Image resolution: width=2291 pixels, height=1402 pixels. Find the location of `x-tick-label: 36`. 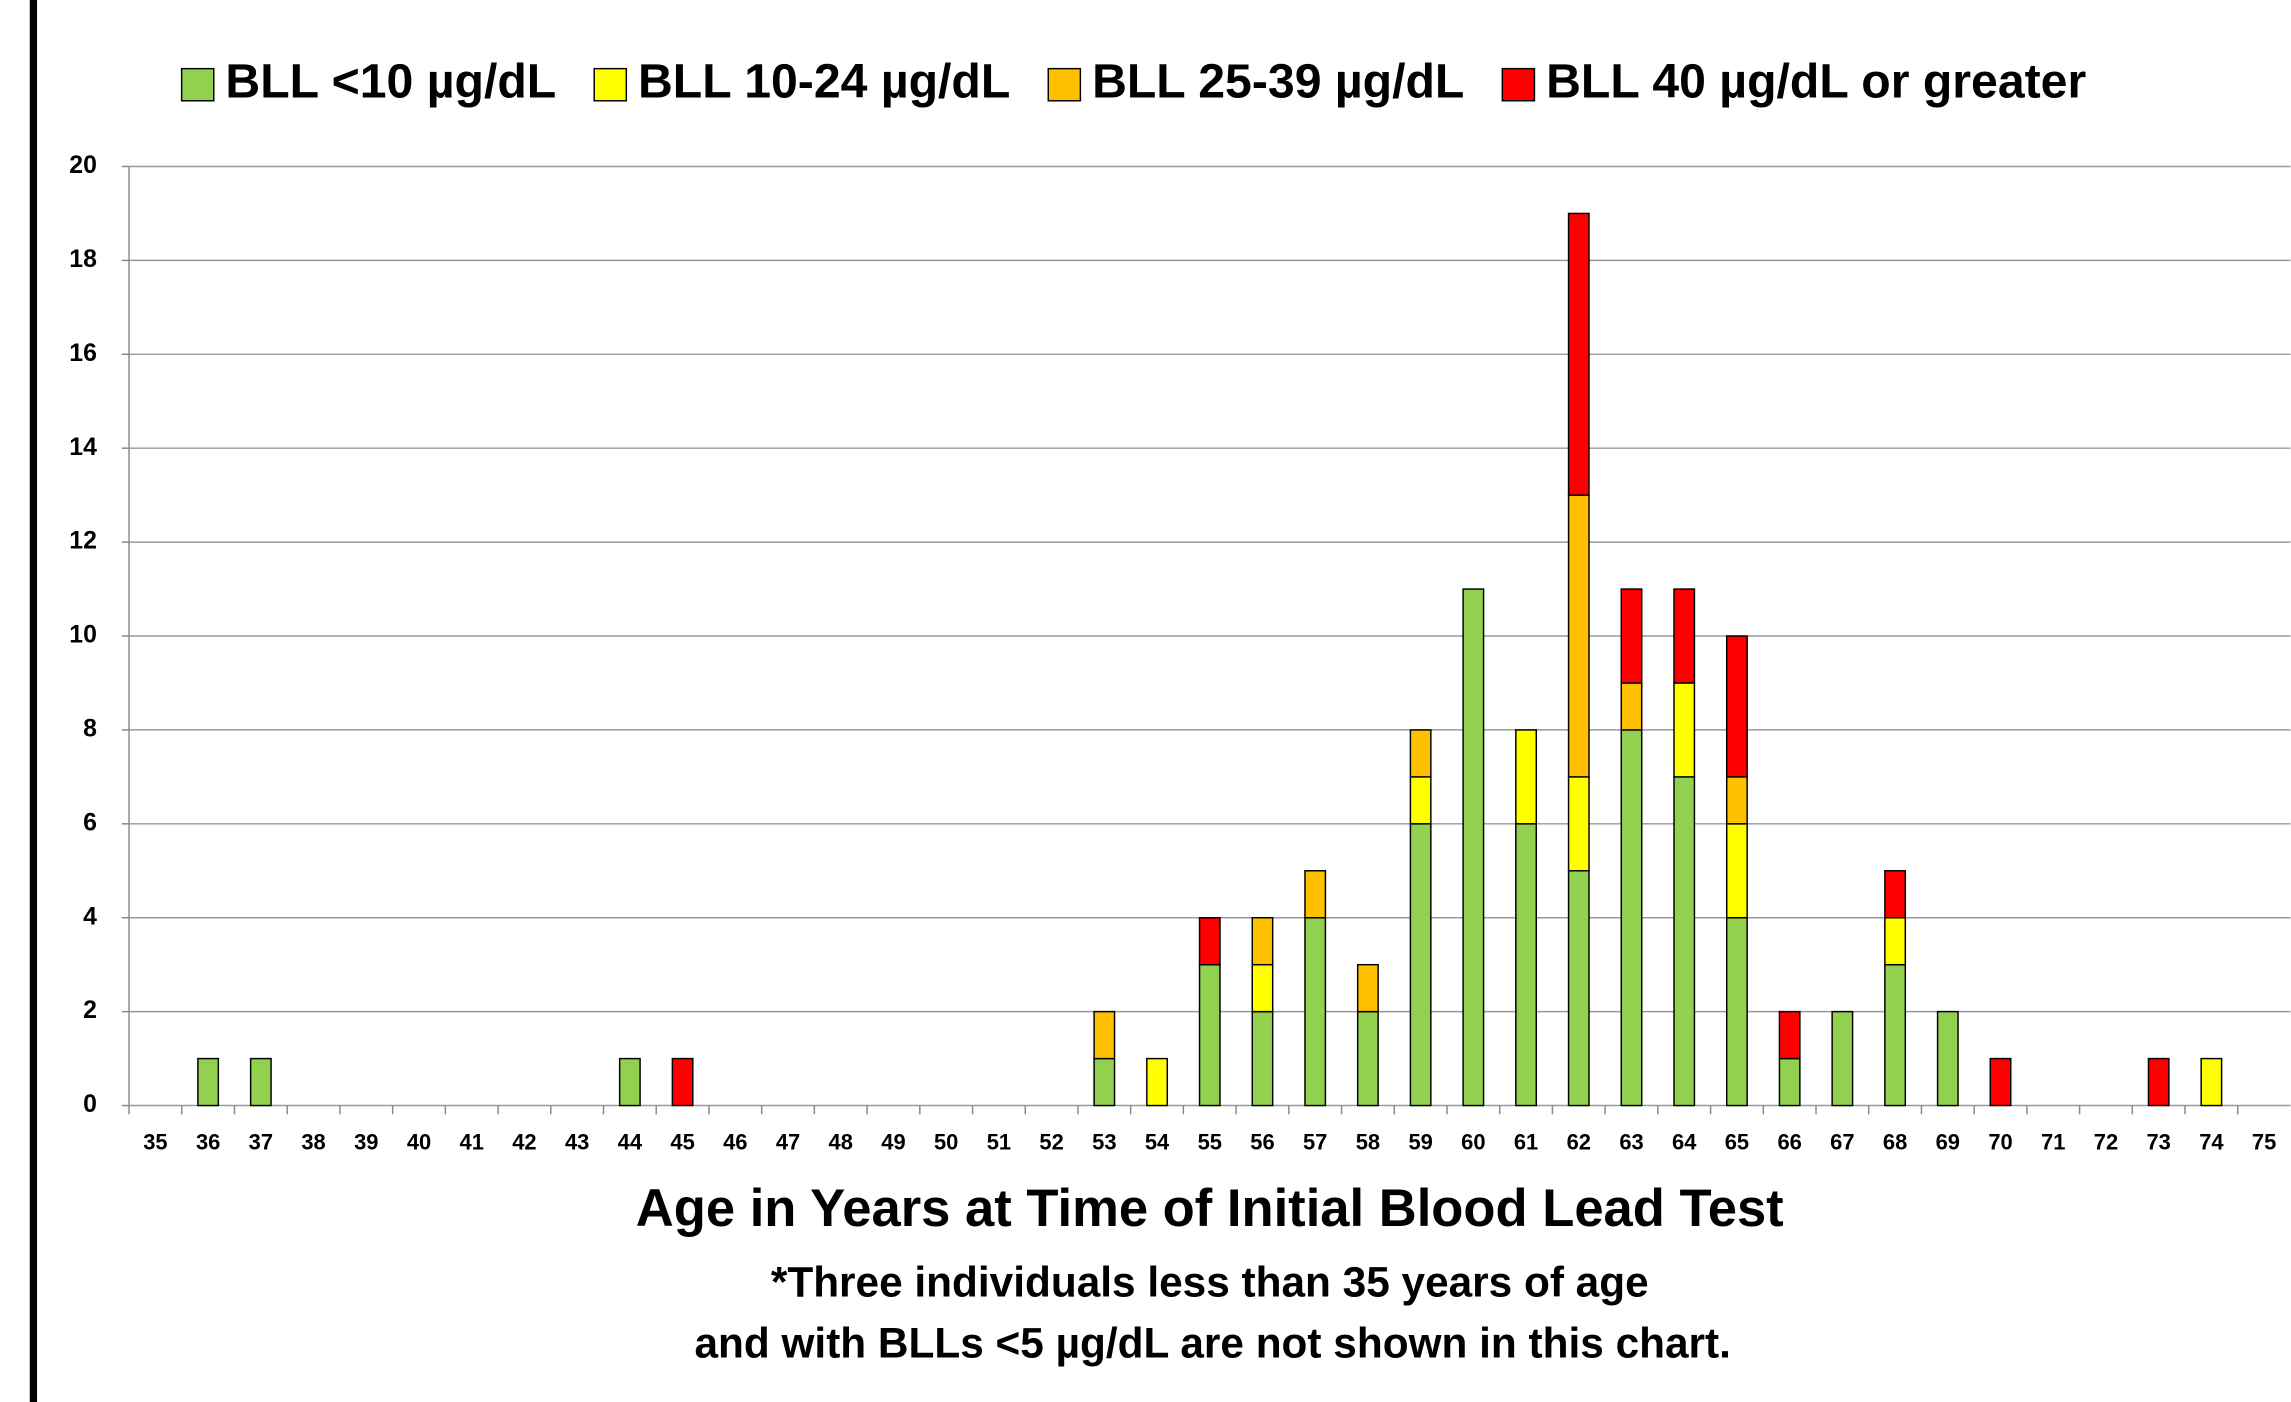

x-tick-label: 36 is located at coordinates (208, 1141).